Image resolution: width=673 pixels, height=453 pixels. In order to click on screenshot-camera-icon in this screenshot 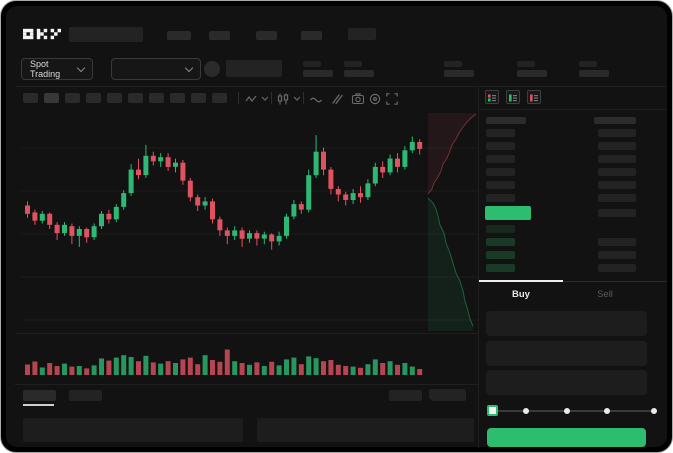, I will do `click(358, 99)`.